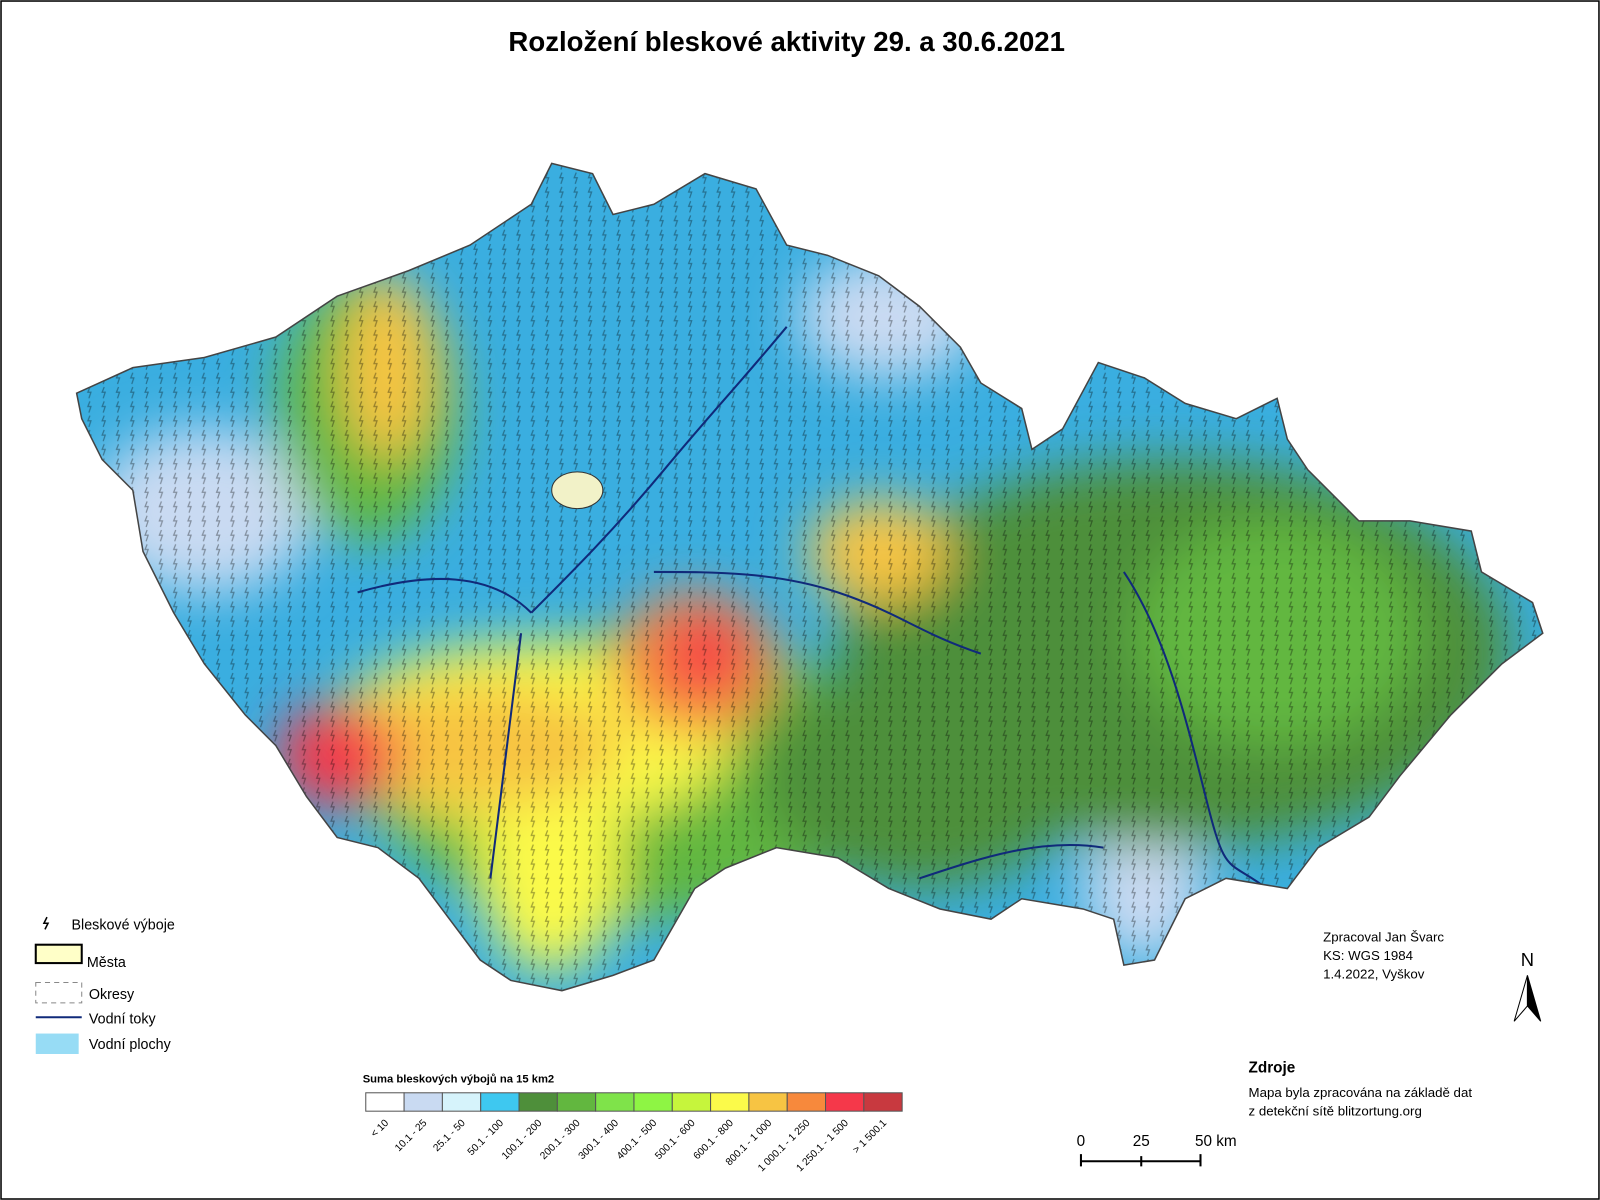  Describe the element at coordinates (130, 1045) in the screenshot. I see `legend-label: Vodní plochy` at that location.